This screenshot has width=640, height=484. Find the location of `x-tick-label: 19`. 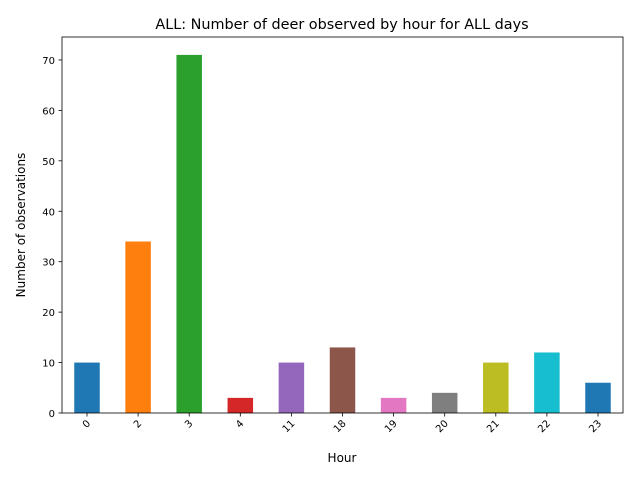

x-tick-label: 19 is located at coordinates (391, 426).